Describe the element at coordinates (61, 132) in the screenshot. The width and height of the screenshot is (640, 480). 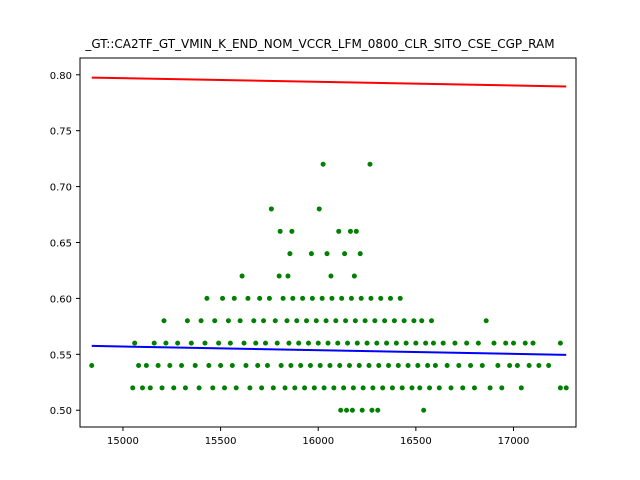
I see `y-tick-label: 0.75` at that location.